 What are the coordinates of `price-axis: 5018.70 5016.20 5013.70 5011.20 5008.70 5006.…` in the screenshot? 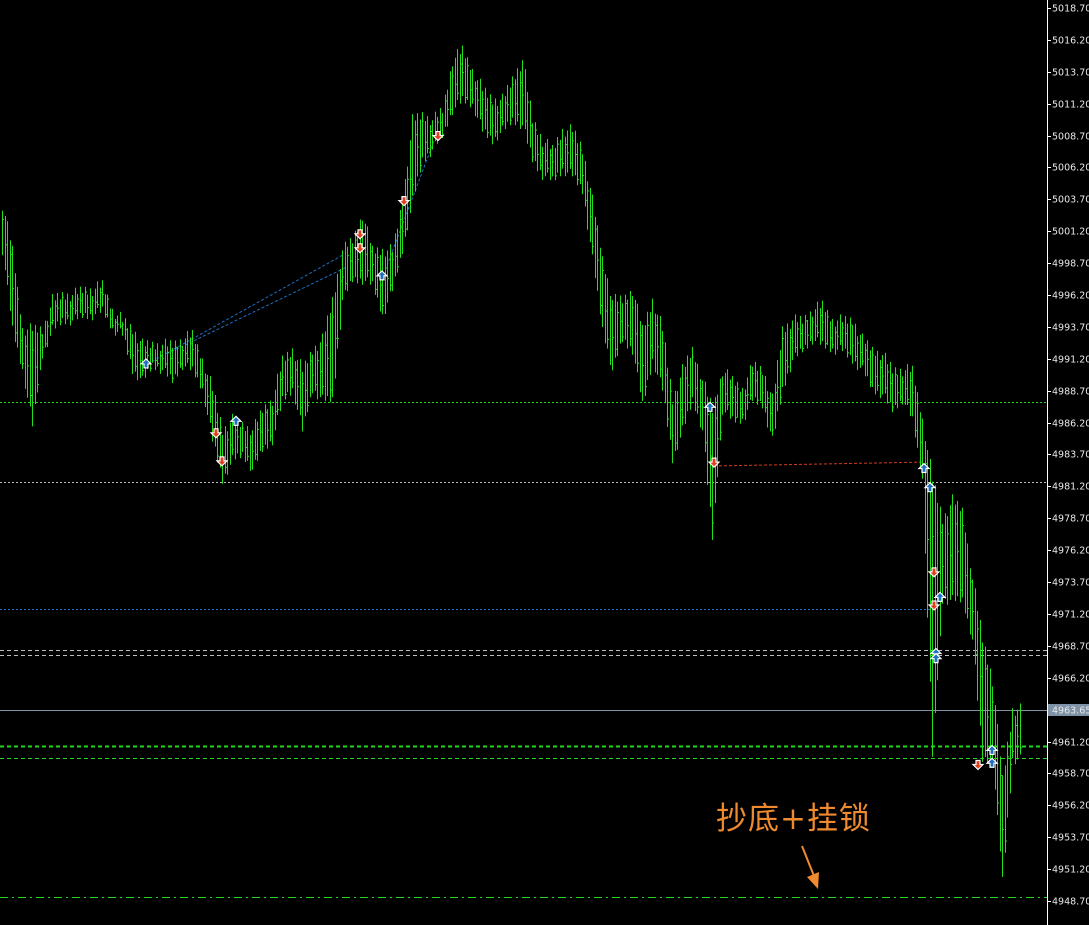 It's located at (1068, 456).